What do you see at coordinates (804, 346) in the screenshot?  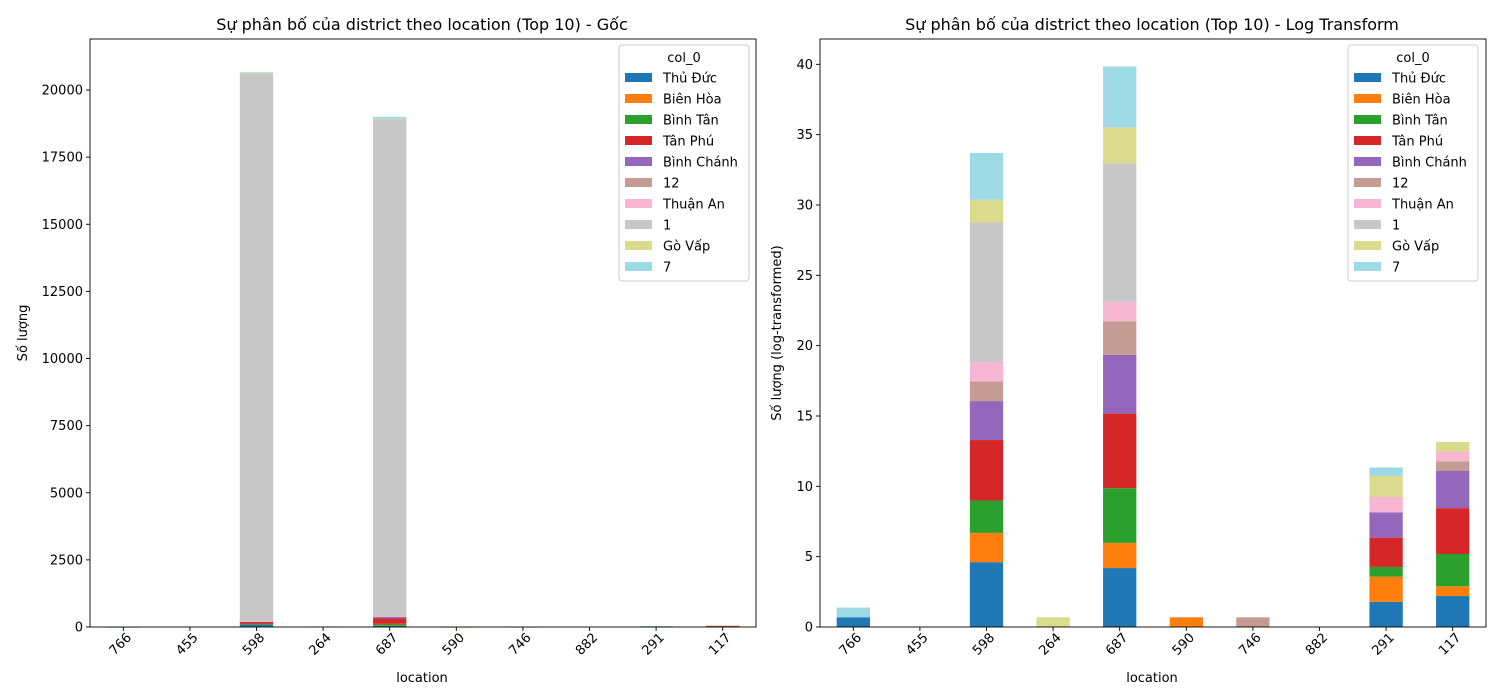 I see `y-tick-label: 20` at bounding box center [804, 346].